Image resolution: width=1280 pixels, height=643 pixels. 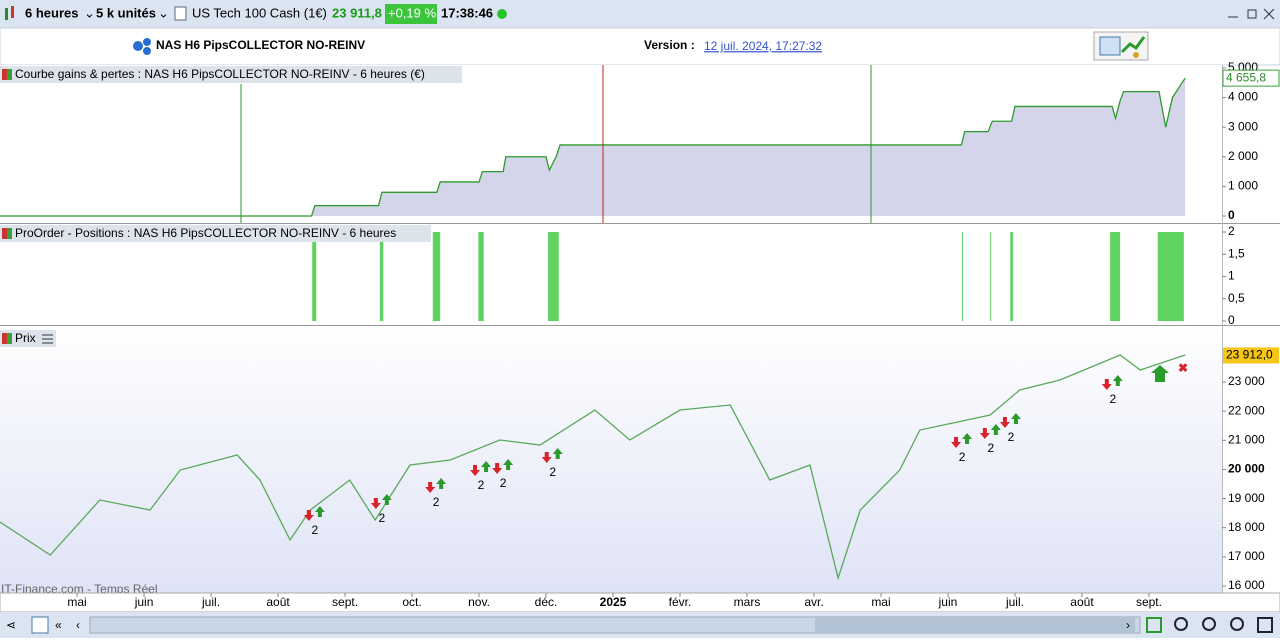 I want to click on collapse-button: «, so click(x=58, y=625).